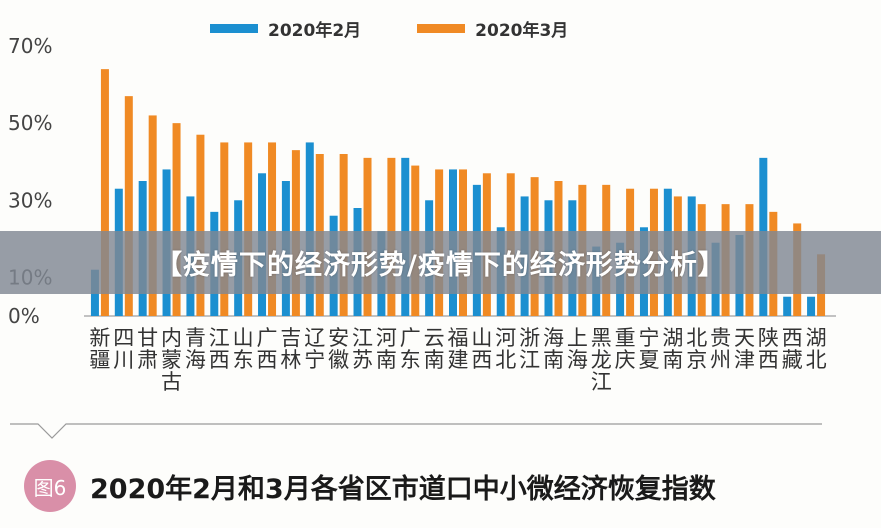 The width and height of the screenshot is (881, 528). What do you see at coordinates (338, 360) in the screenshot?
I see `x-category-label: 徽` at bounding box center [338, 360].